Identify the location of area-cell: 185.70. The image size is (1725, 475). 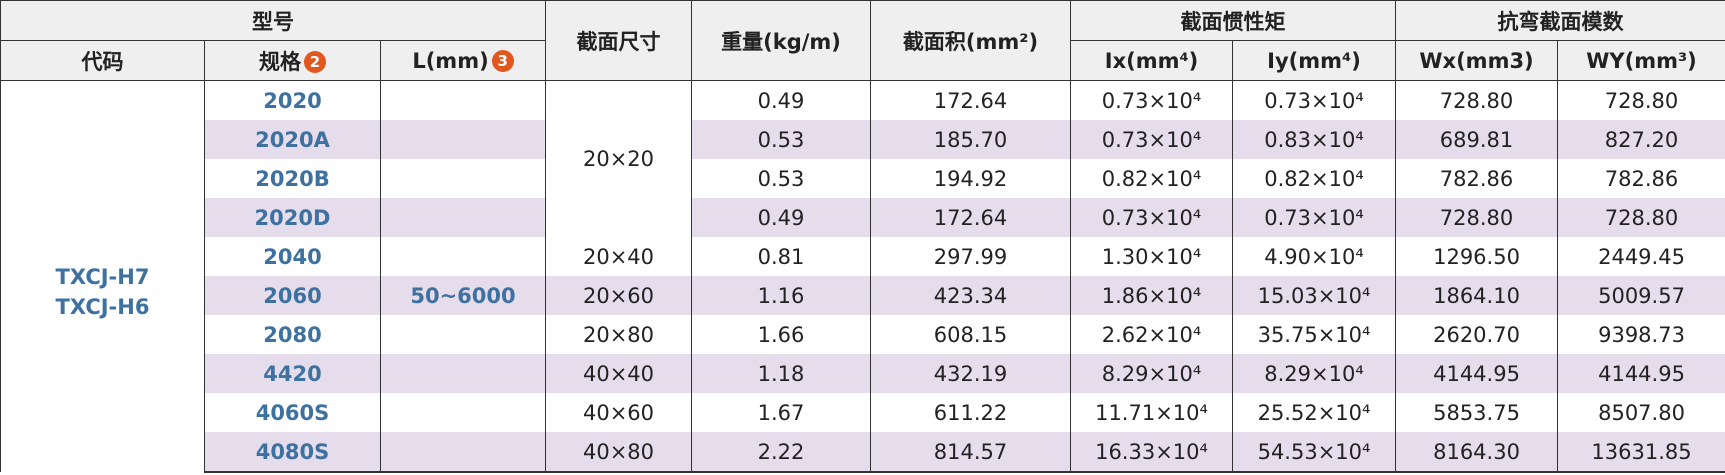
(971, 139).